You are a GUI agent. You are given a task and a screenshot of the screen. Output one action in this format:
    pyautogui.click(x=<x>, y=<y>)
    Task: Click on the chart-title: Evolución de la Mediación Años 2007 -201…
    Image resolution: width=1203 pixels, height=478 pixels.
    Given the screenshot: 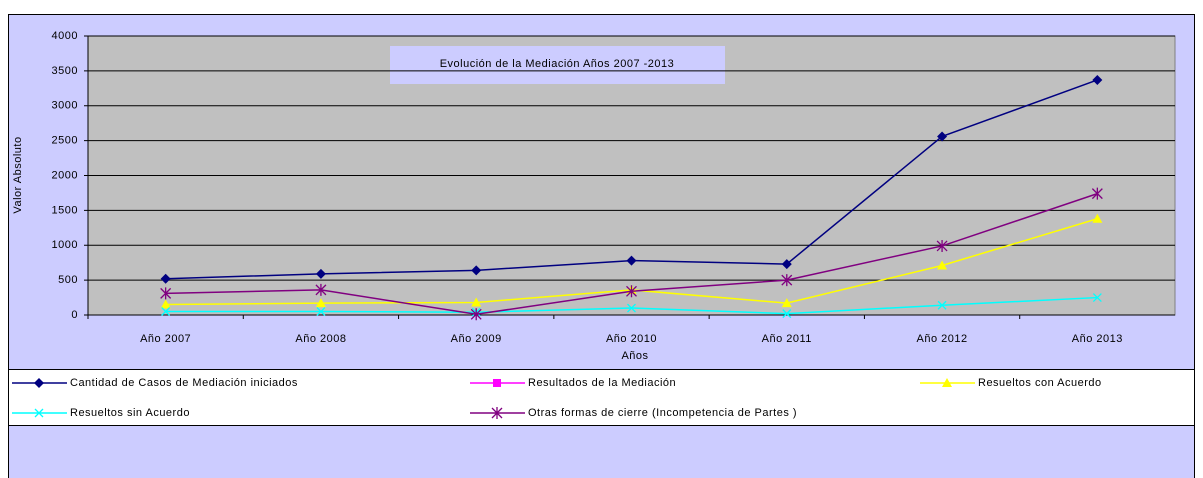 What is the action you would take?
    pyautogui.click(x=557, y=64)
    